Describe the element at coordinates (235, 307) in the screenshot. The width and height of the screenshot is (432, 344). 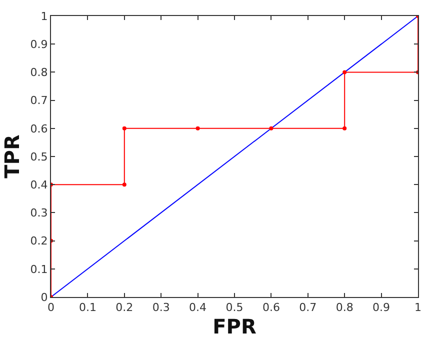
I see `x-tick-label: 0.5` at that location.